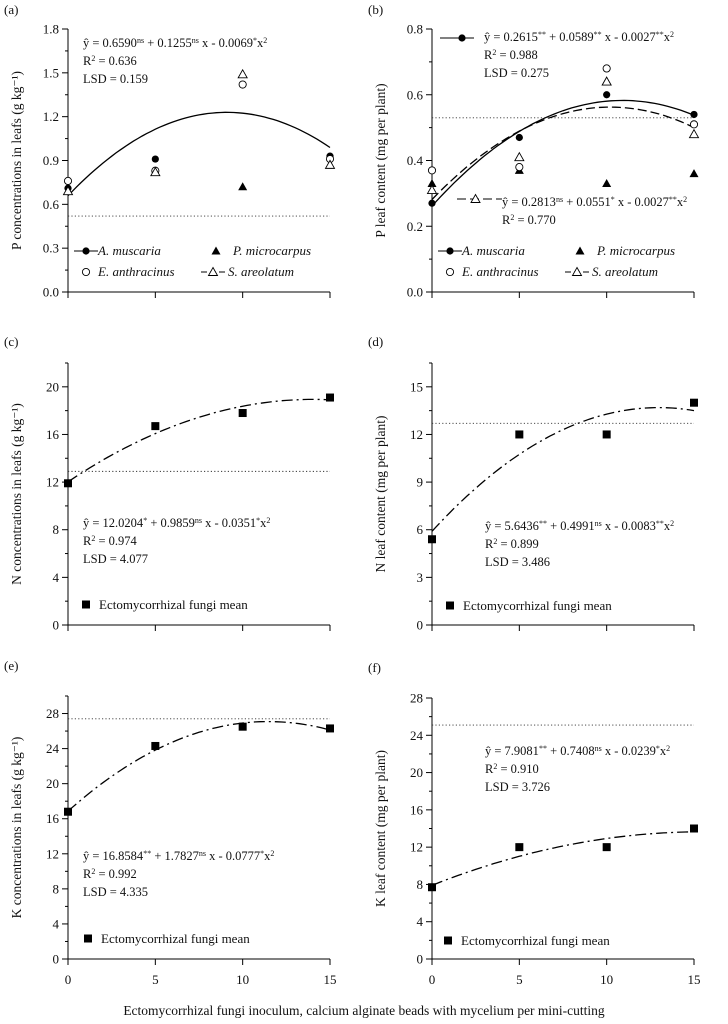 The width and height of the screenshot is (728, 1024). What do you see at coordinates (115, 874) in the screenshot?
I see `r-squared-part: = 0.992` at bounding box center [115, 874].